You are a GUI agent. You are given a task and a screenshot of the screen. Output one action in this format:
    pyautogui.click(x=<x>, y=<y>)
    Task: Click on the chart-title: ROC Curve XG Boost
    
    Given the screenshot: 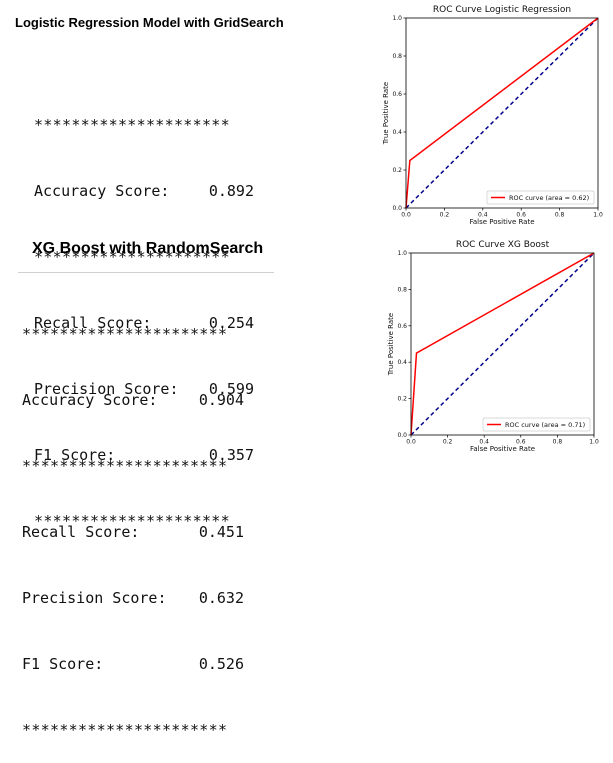 What is the action you would take?
    pyautogui.click(x=503, y=245)
    